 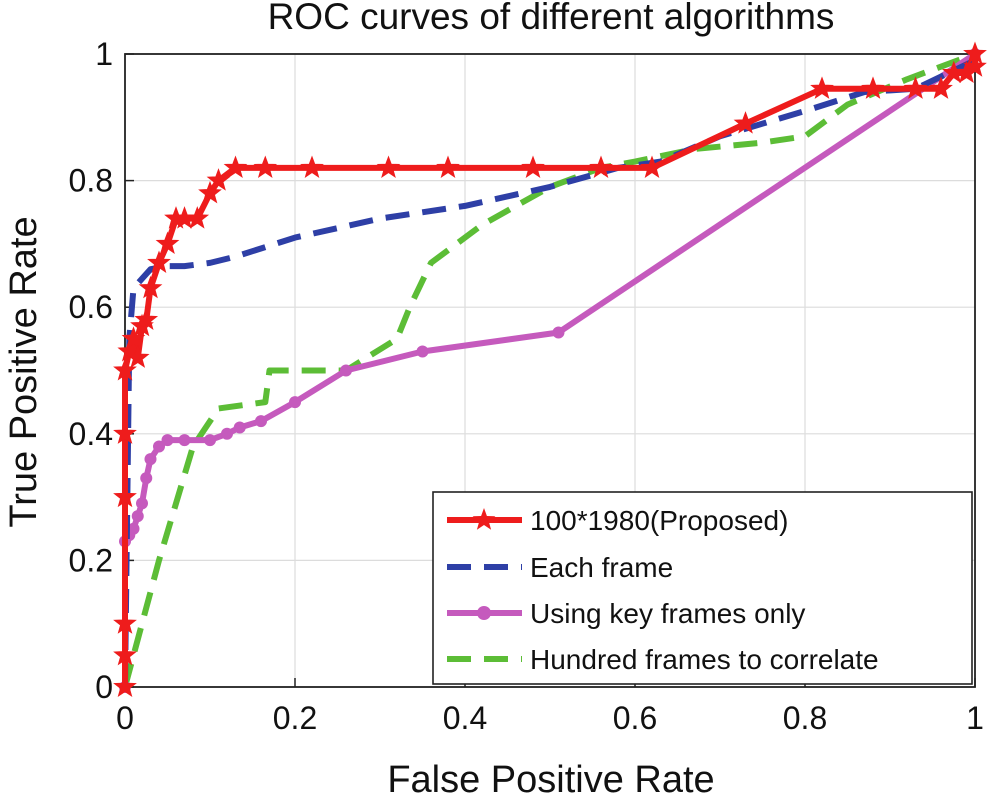 I want to click on legend-label: 100*1980(Proposed), so click(x=659, y=520).